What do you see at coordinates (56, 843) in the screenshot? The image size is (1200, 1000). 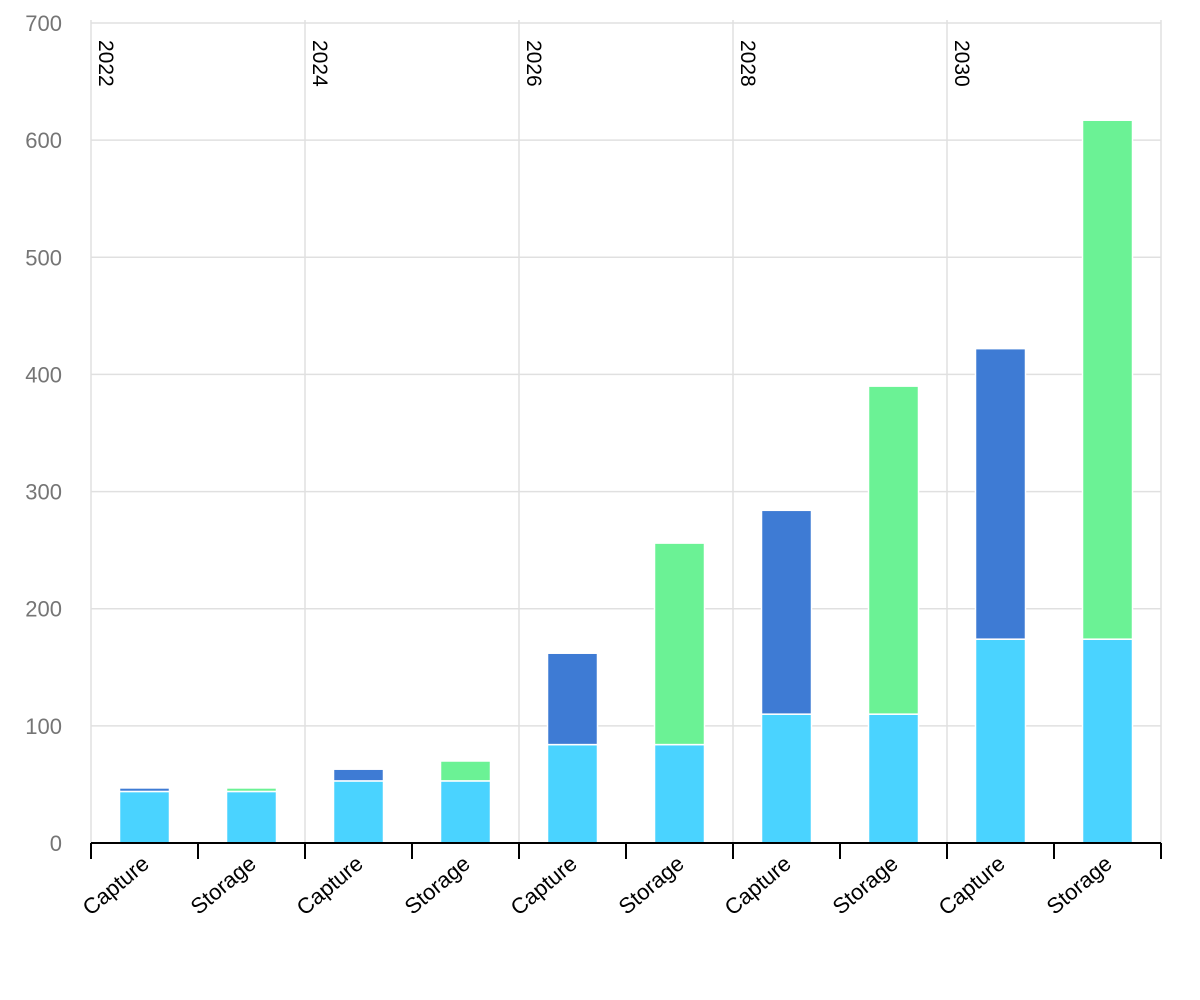 I see `y-tick-label: 0` at bounding box center [56, 843].